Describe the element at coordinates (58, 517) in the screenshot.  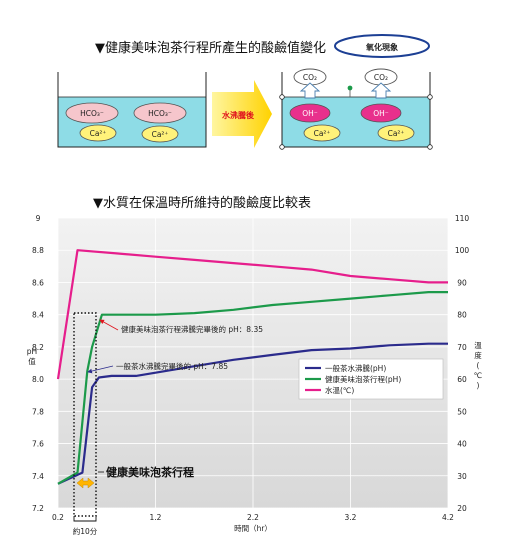
I see `x-tick: 0.2` at that location.